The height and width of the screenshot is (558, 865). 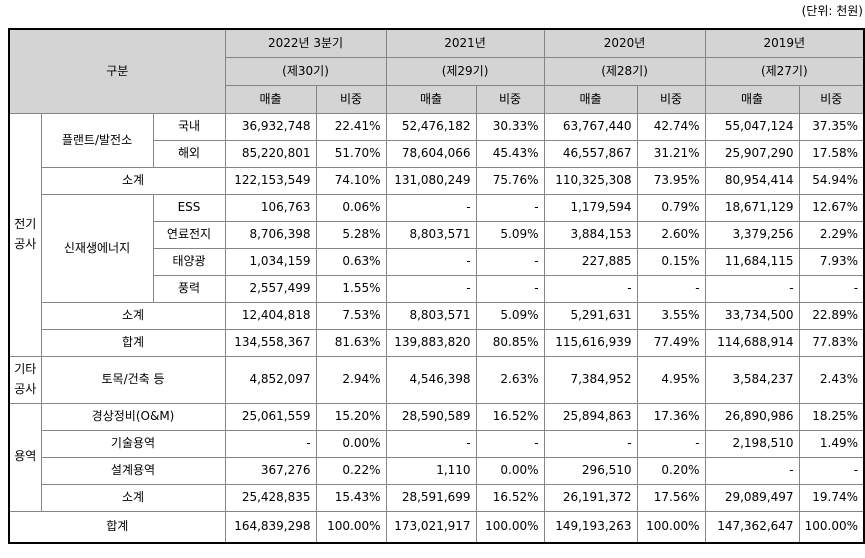 What do you see at coordinates (465, 71) in the screenshot?
I see `header-term-29: (제29기)` at bounding box center [465, 71].